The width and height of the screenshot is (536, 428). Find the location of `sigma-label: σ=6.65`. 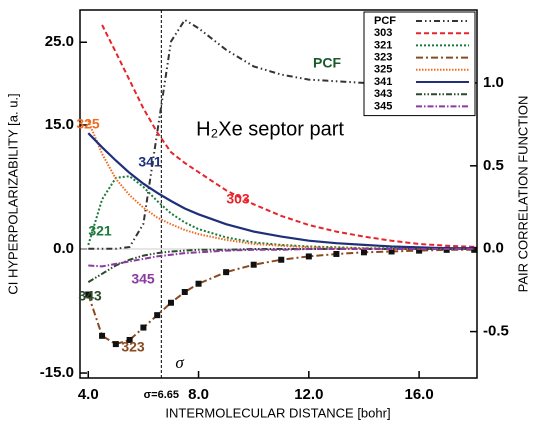

sigma-label: σ=6.65 is located at coordinates (161, 395).